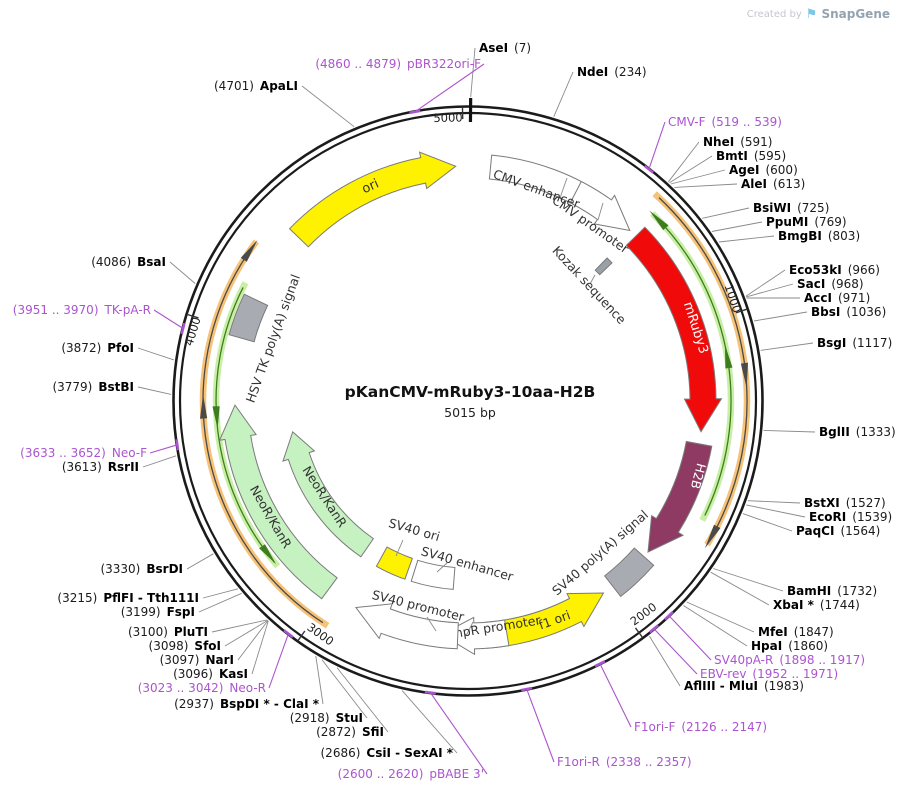  What do you see at coordinates (834, 270) in the screenshot?
I see `enzyme-label: Eco53kI (966)` at bounding box center [834, 270].